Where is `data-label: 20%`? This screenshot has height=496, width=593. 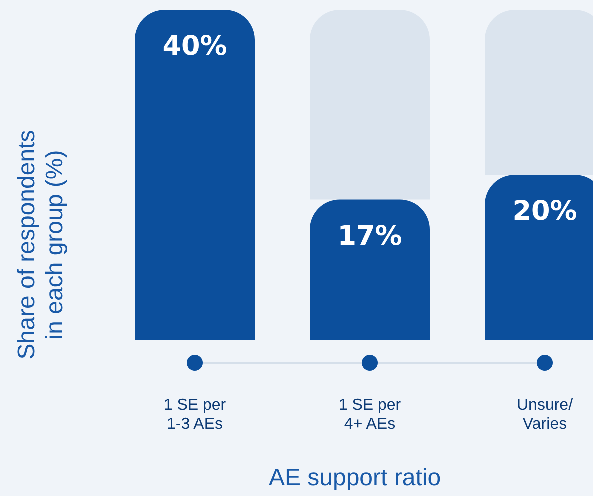 data-label: 20% is located at coordinates (545, 212).